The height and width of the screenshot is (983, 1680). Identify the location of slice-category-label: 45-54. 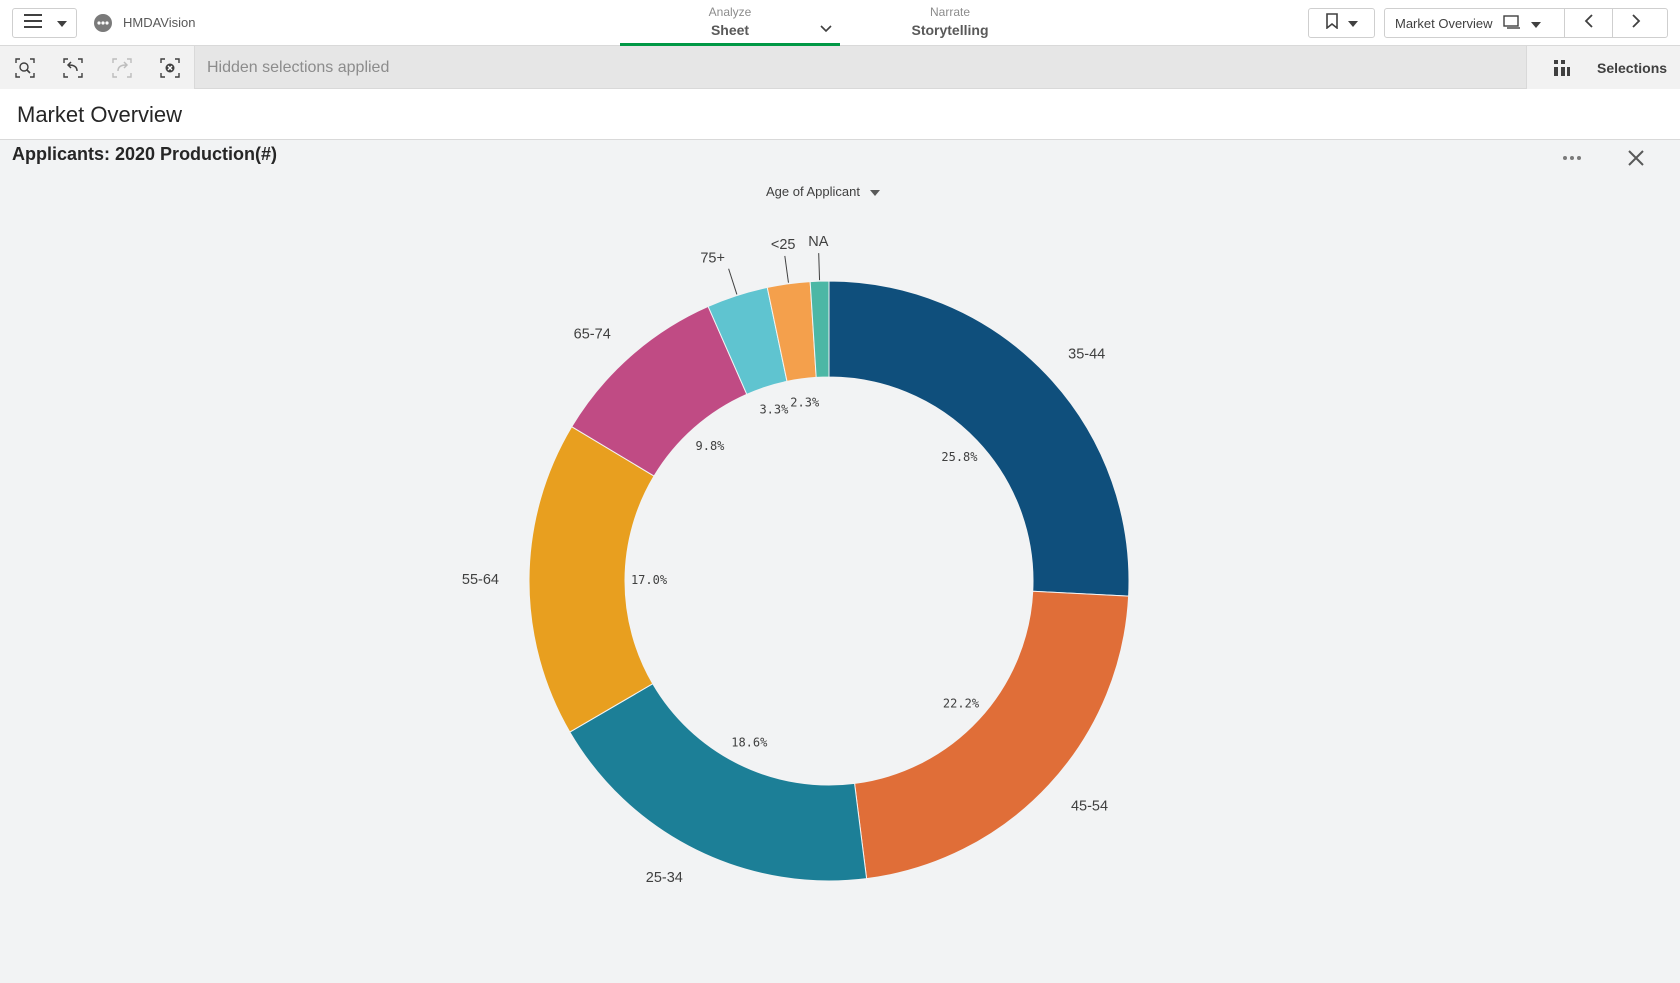
(1089, 806).